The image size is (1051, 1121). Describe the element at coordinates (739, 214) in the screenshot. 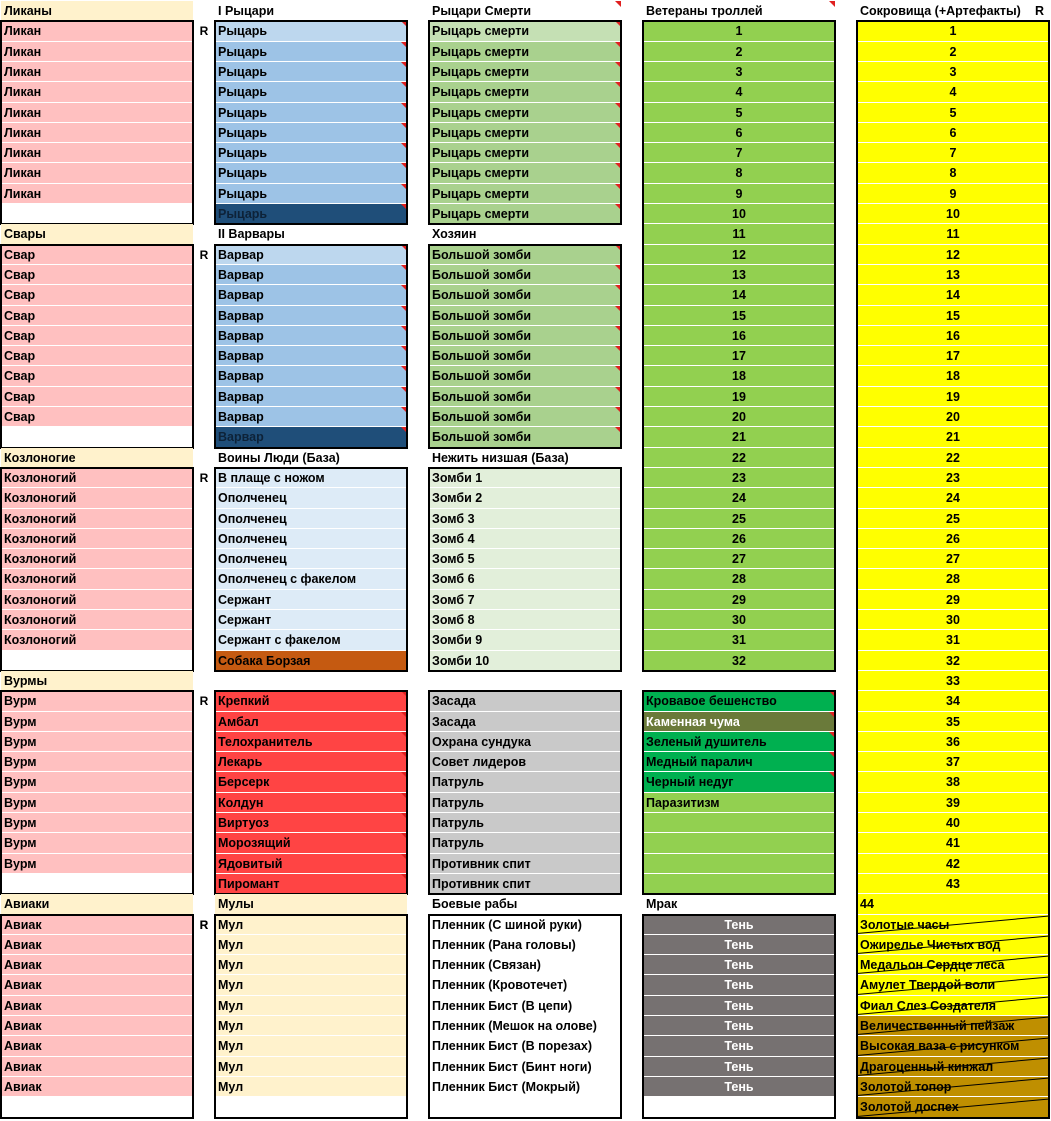

I see `number-cell: 10` at that location.